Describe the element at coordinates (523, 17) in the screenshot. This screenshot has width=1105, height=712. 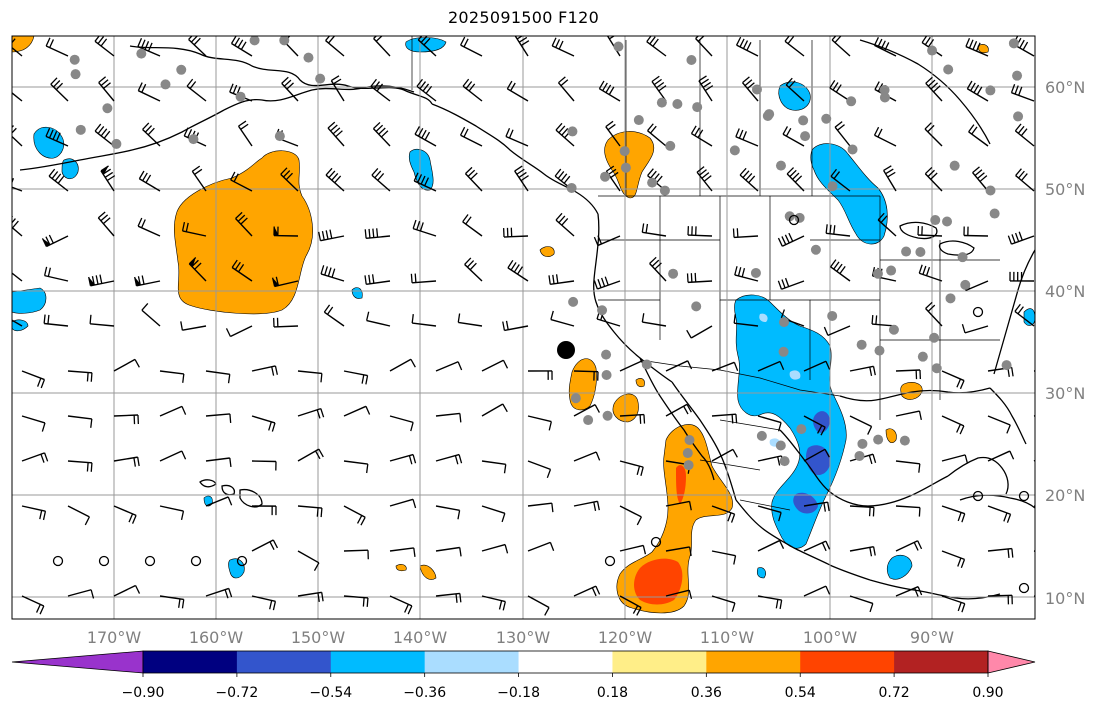
I see `map-title: 2025091500 F120` at that location.